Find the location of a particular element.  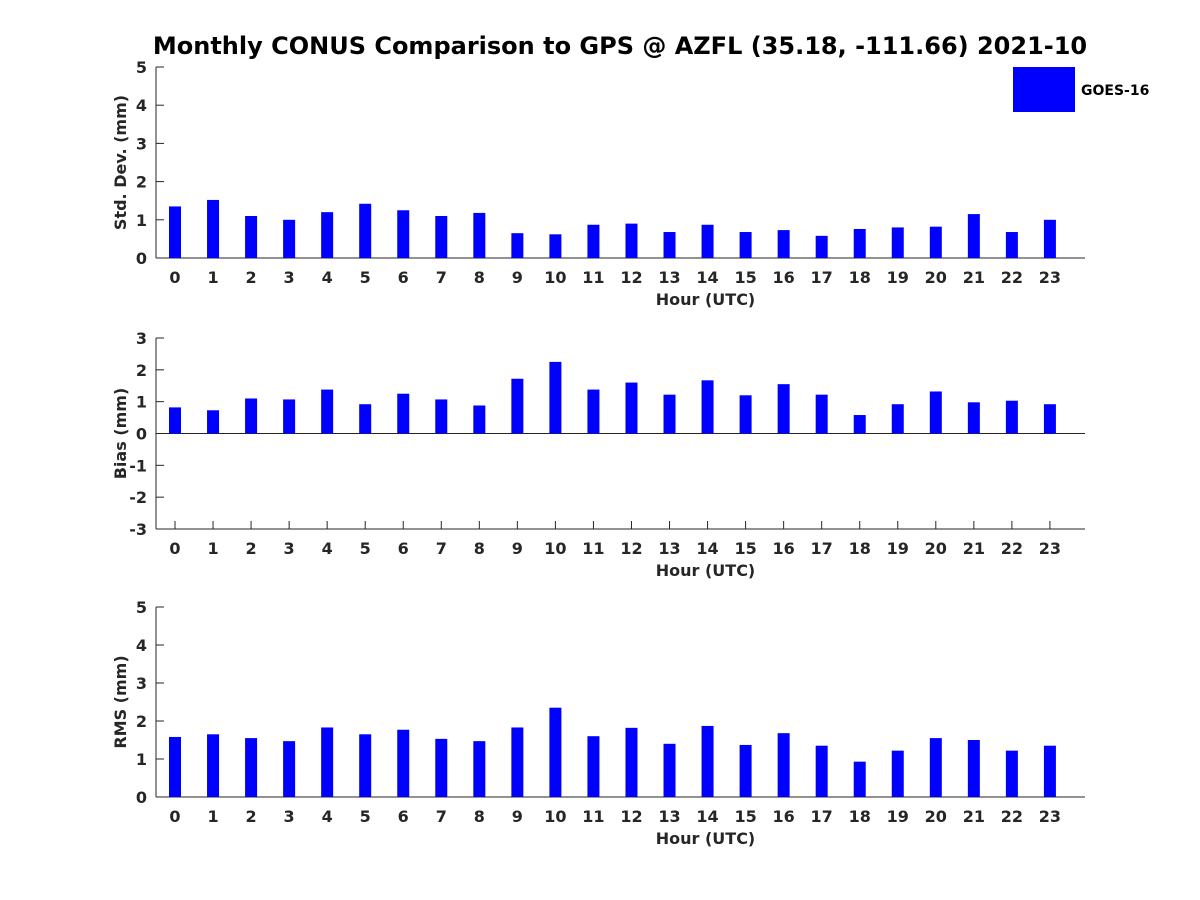

x-tick-label: 0 is located at coordinates (174, 816).